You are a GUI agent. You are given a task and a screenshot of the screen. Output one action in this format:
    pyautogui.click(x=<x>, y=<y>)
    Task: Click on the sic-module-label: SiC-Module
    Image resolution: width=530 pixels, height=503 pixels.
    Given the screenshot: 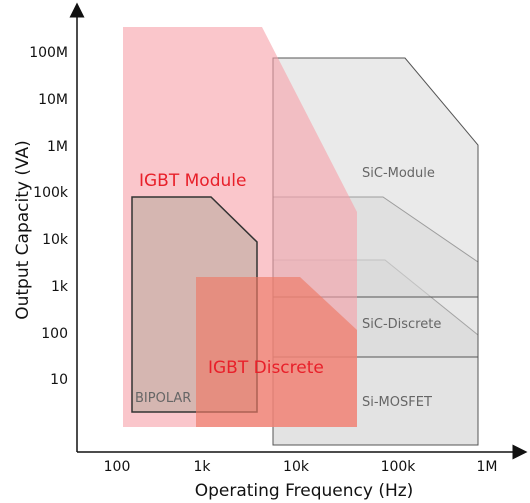 What is the action you would take?
    pyautogui.click(x=398, y=173)
    